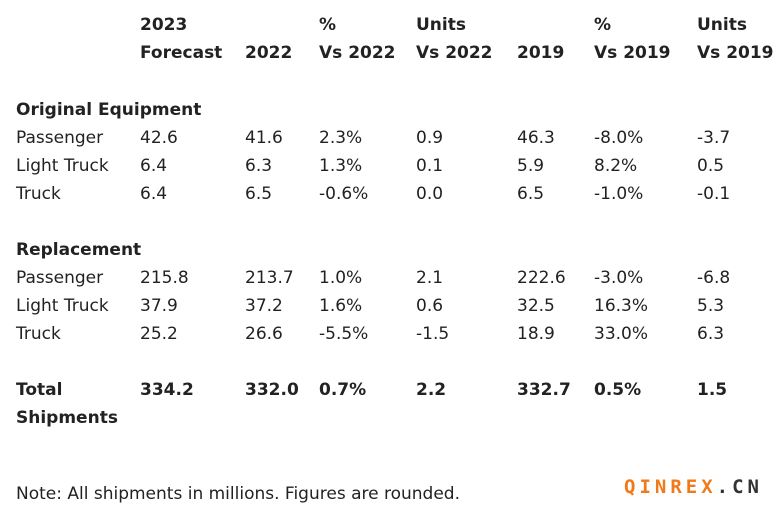 The image size is (781, 510). Describe the element at coordinates (536, 306) in the screenshot. I see `cell-value: 32.5` at that location.